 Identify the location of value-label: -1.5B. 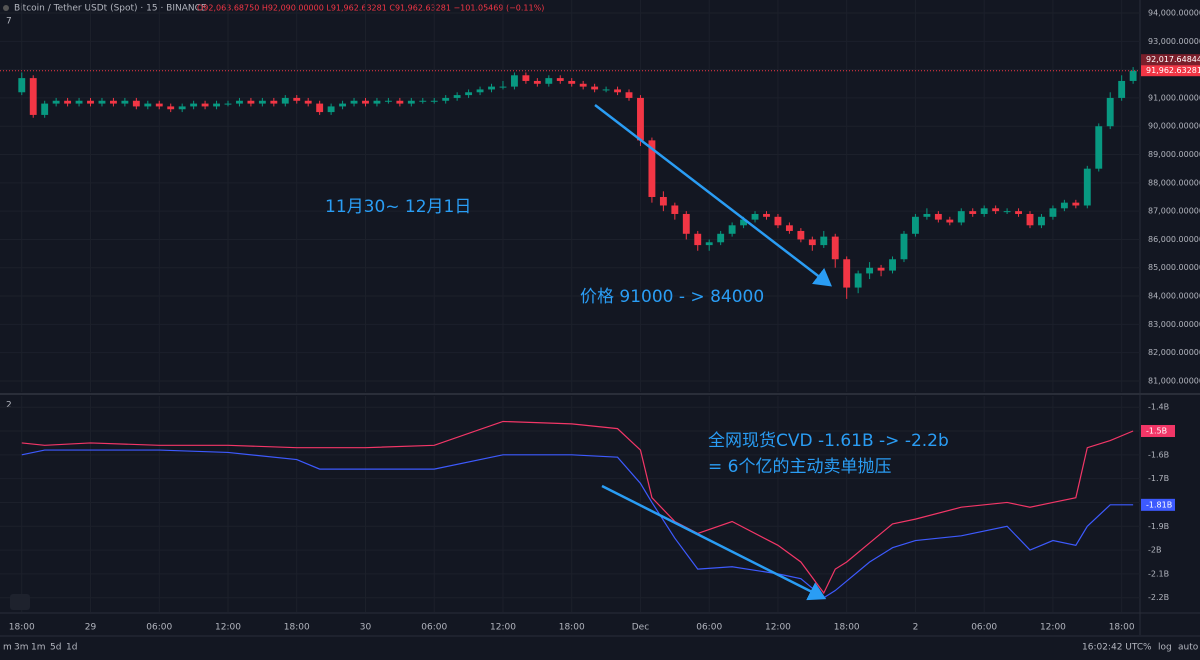
(1156, 431).